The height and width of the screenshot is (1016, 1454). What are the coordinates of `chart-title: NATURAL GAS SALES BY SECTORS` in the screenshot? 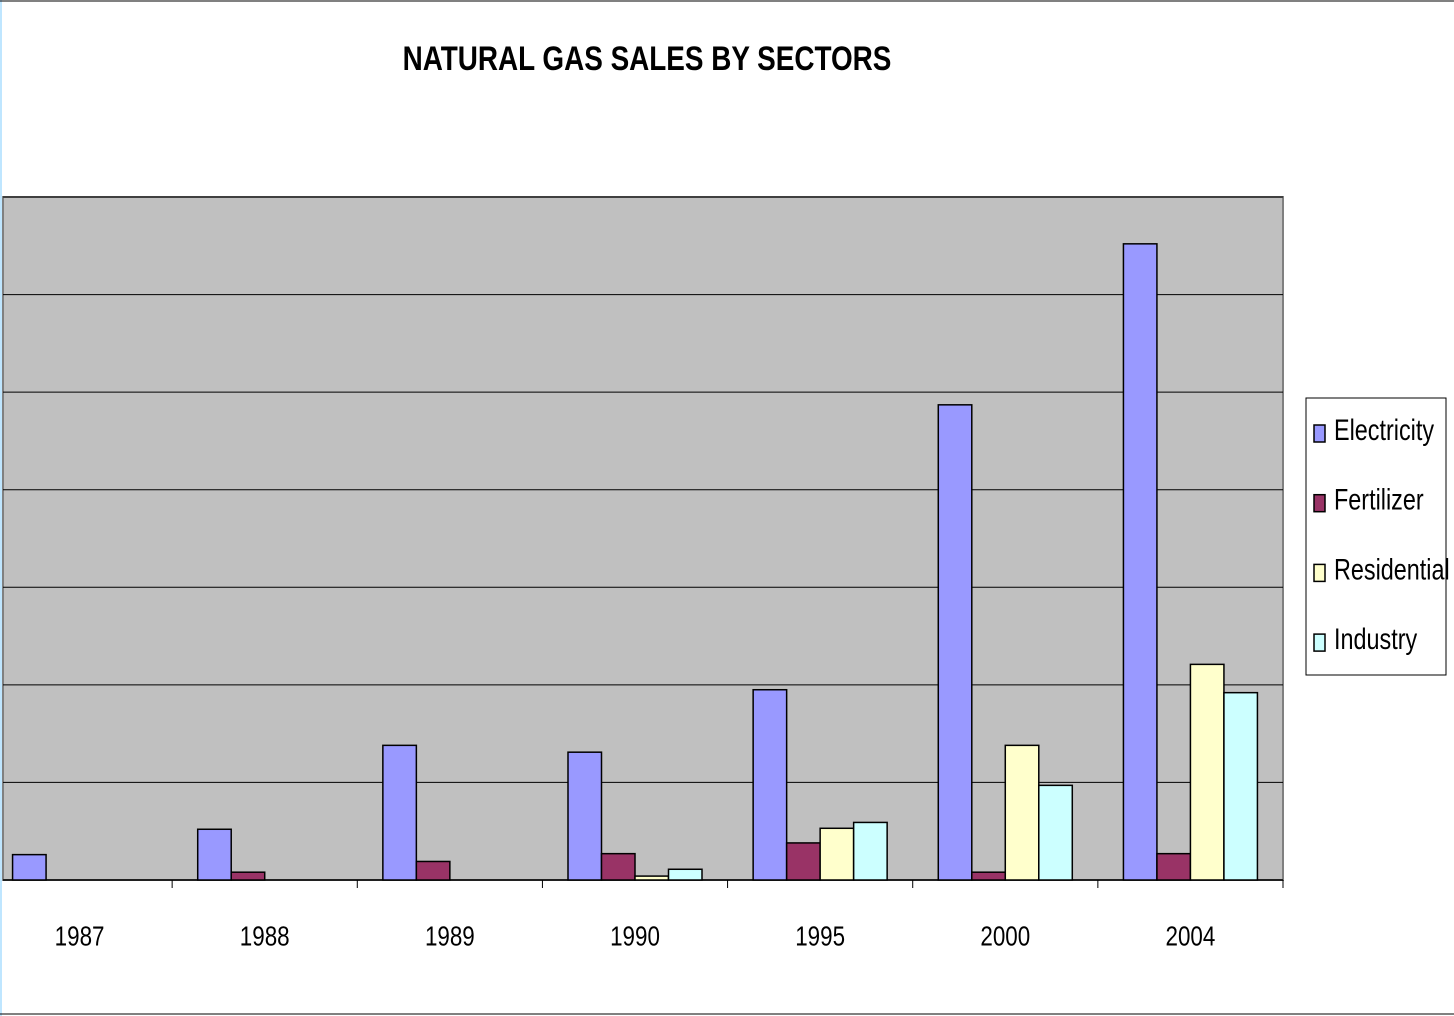 It's located at (647, 58).